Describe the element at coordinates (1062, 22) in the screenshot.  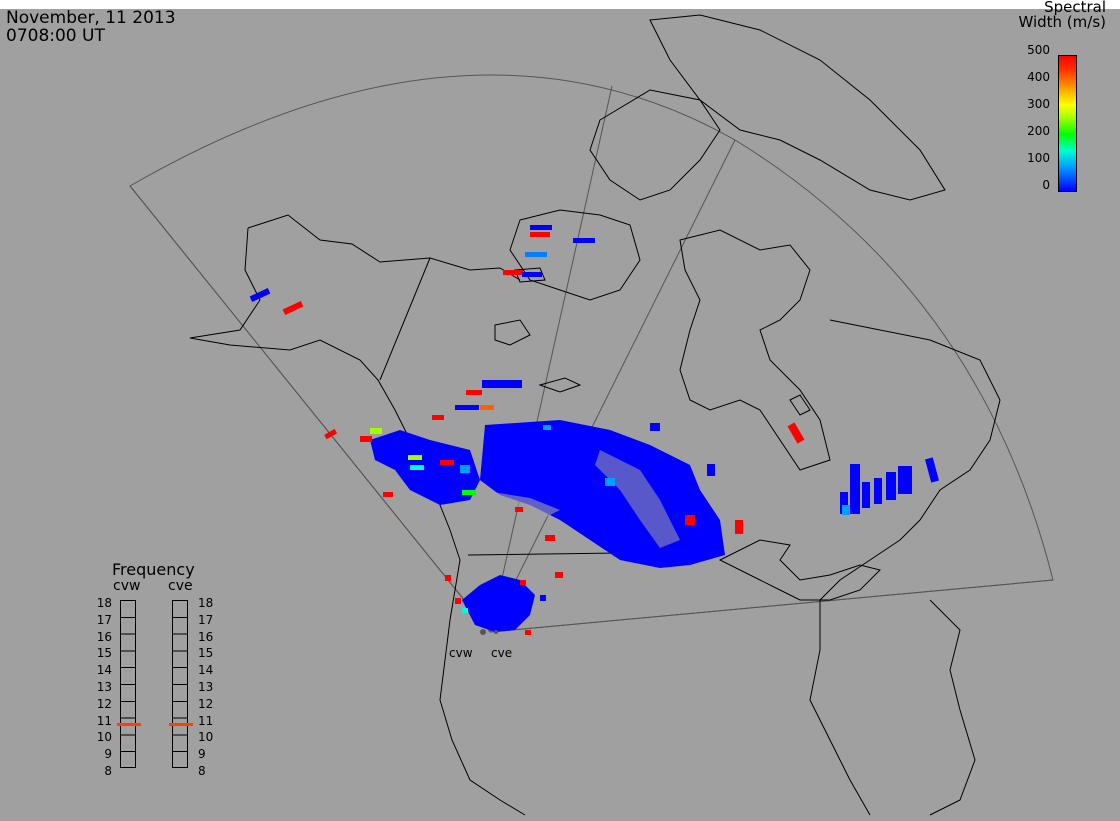
I see `colorbar-title-line2: Width (m/s)` at that location.